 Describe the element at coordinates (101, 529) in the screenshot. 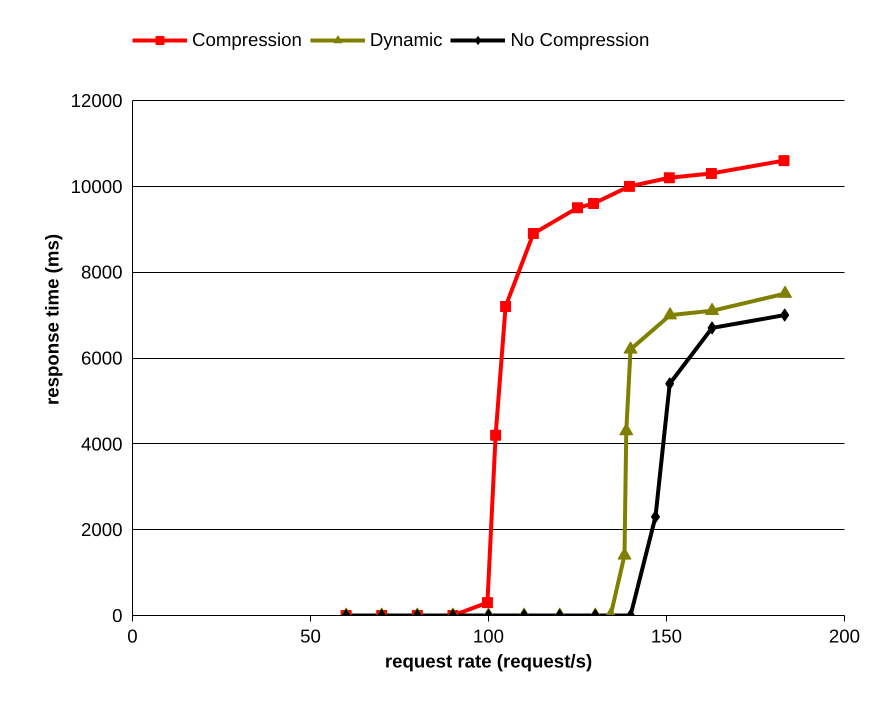

I see `y-tick-label: 2000` at that location.